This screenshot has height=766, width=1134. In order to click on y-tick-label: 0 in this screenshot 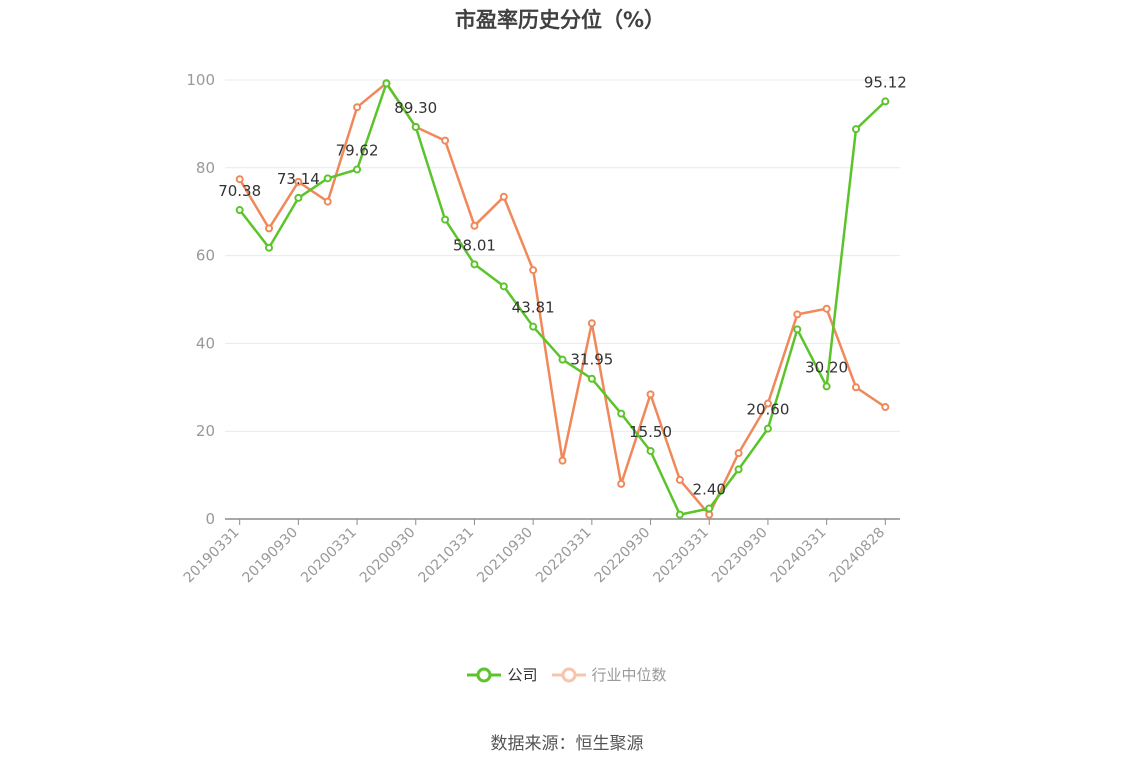, I will do `click(210, 519)`.